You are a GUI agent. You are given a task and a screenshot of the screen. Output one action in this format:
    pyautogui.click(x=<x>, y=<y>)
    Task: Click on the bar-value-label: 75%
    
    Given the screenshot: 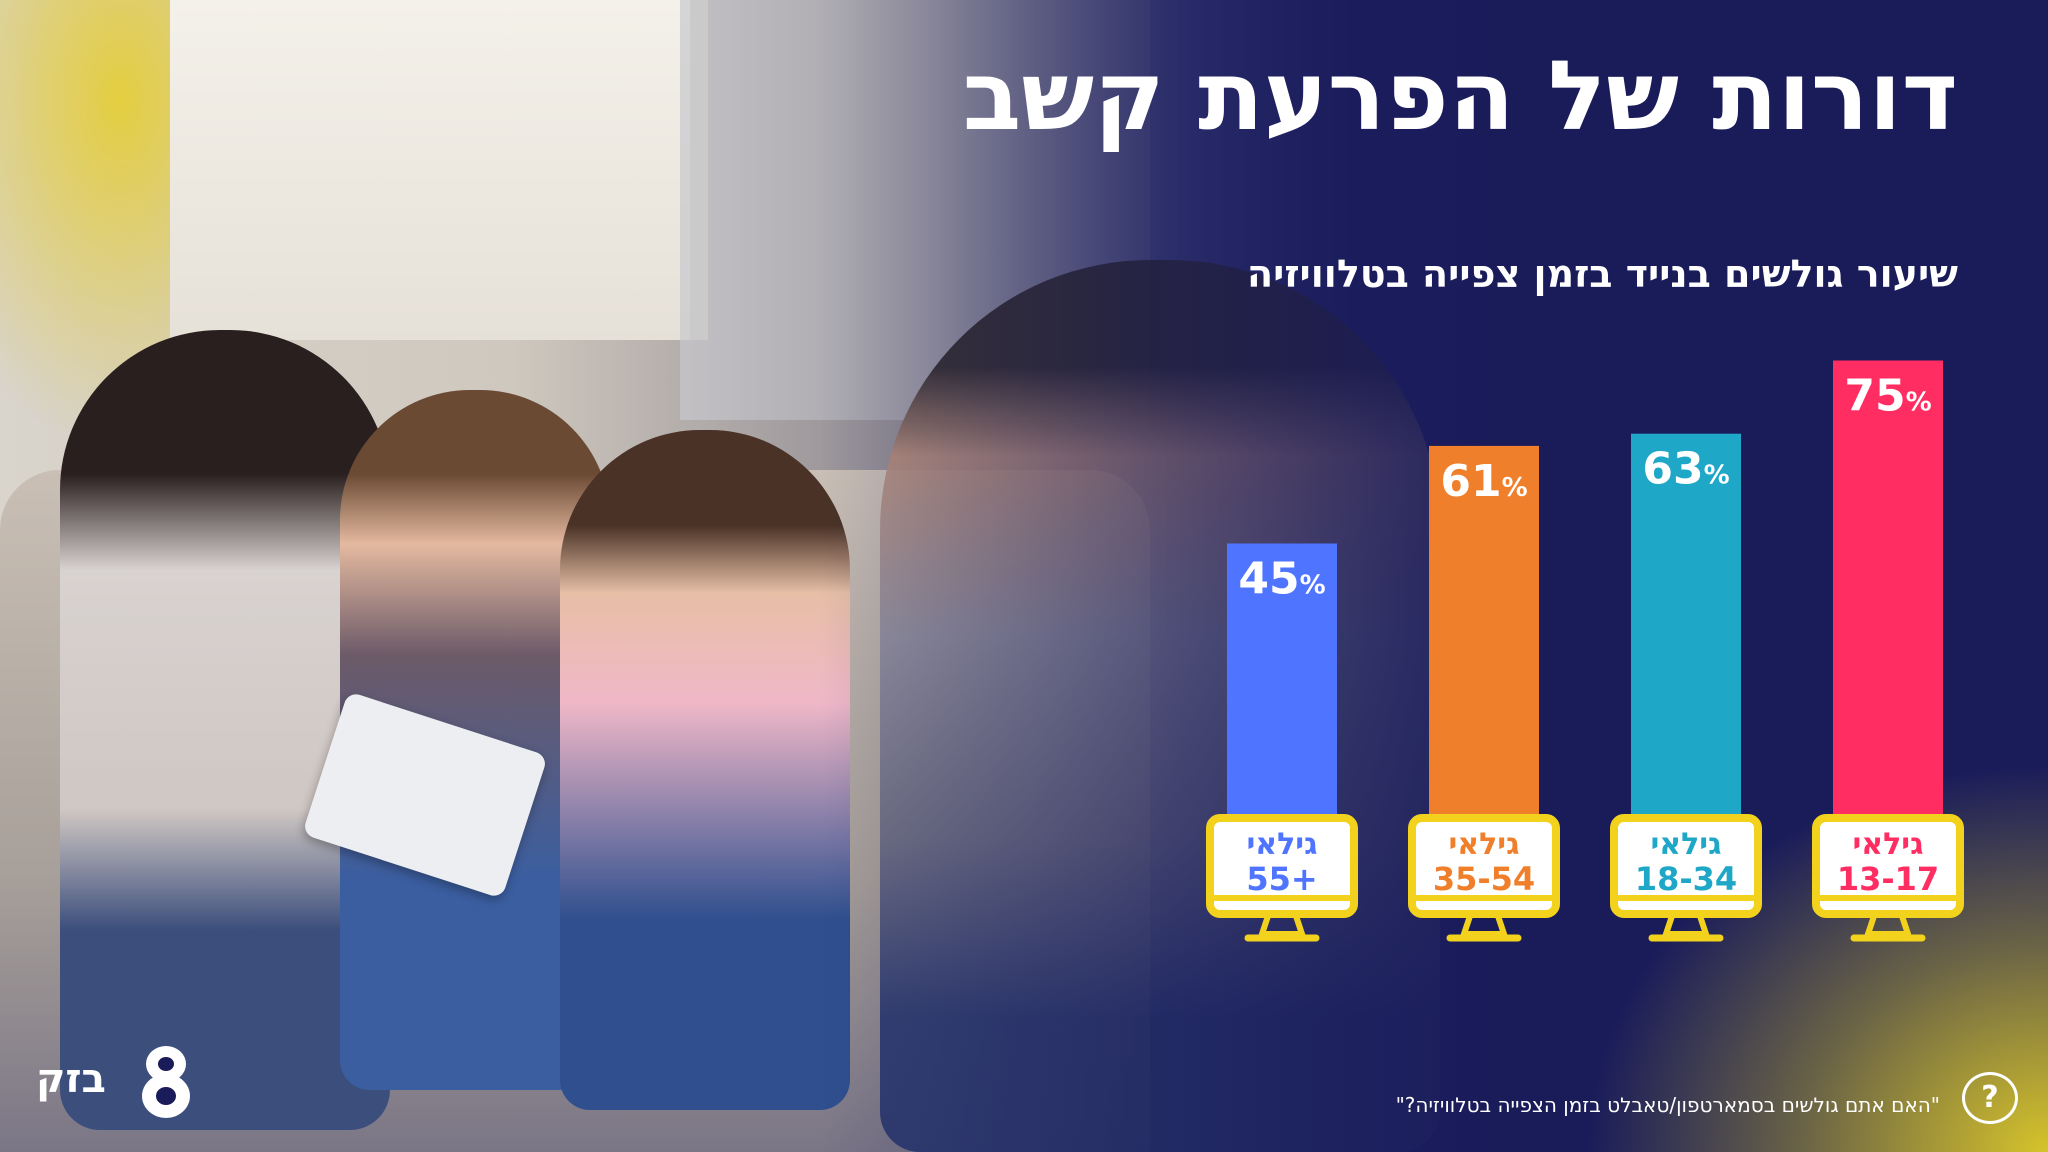 What is the action you would take?
    pyautogui.click(x=1887, y=396)
    